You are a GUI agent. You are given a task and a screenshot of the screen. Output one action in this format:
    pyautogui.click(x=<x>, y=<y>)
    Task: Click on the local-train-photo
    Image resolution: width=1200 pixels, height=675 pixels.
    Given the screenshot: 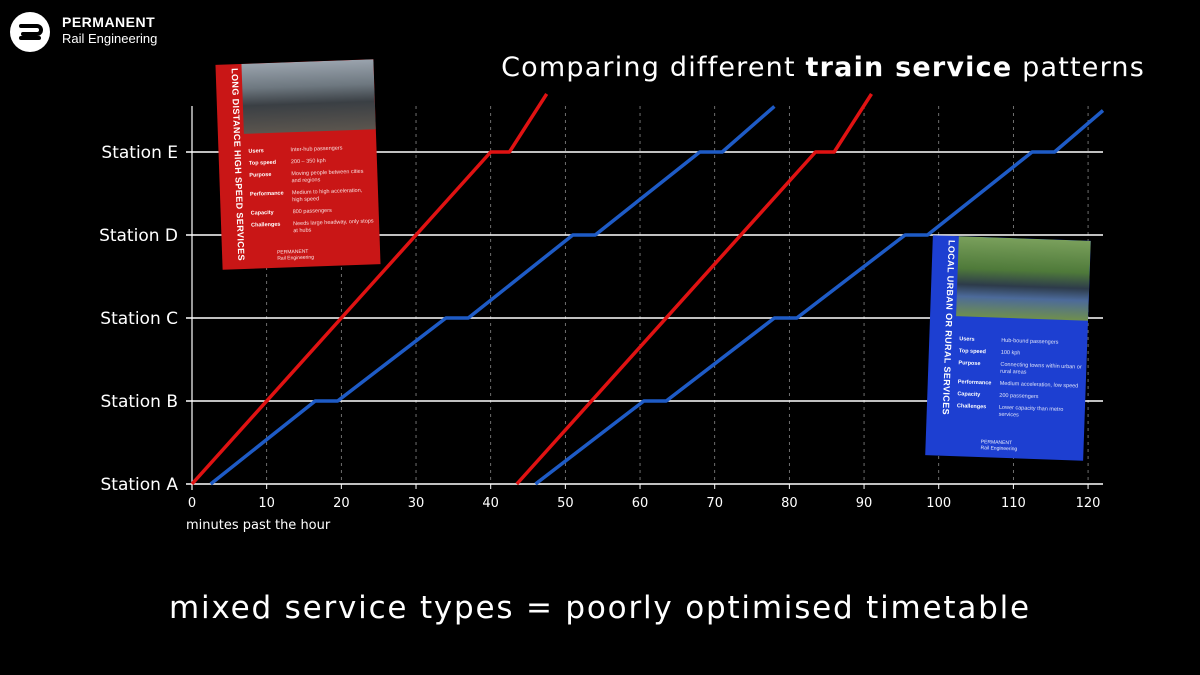 What is the action you would take?
    pyautogui.click(x=1023, y=278)
    